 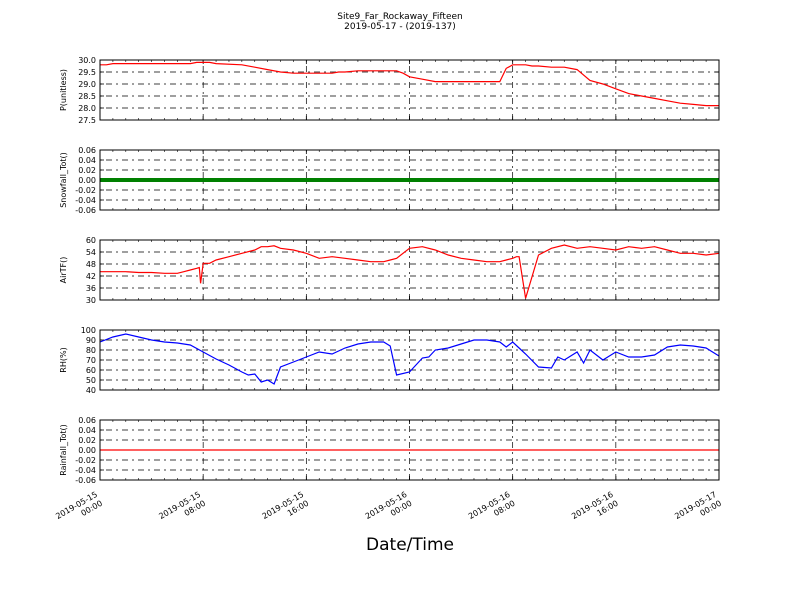 What do you see at coordinates (87, 84) in the screenshot?
I see `y-tick-label: 29.0` at bounding box center [87, 84].